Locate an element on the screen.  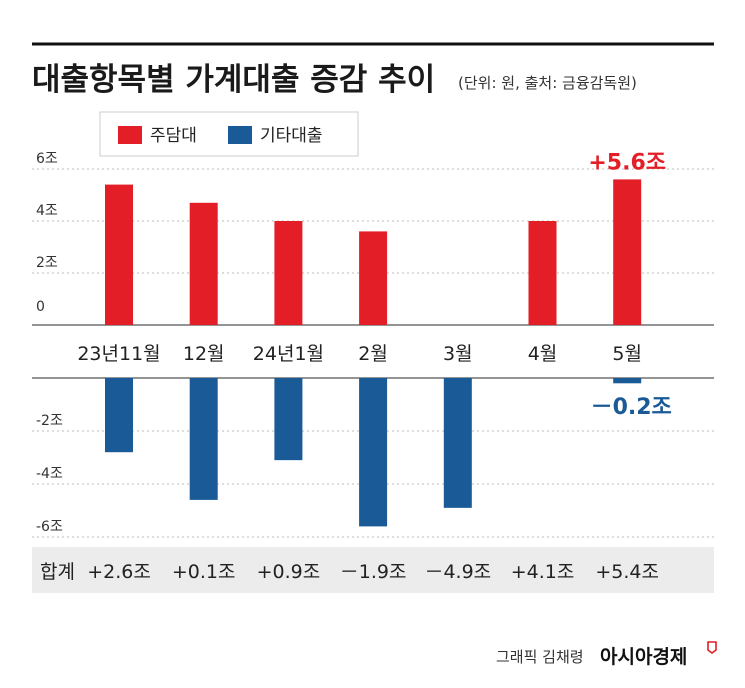
annotation-mortgage-change: +5.6조 is located at coordinates (627, 162).